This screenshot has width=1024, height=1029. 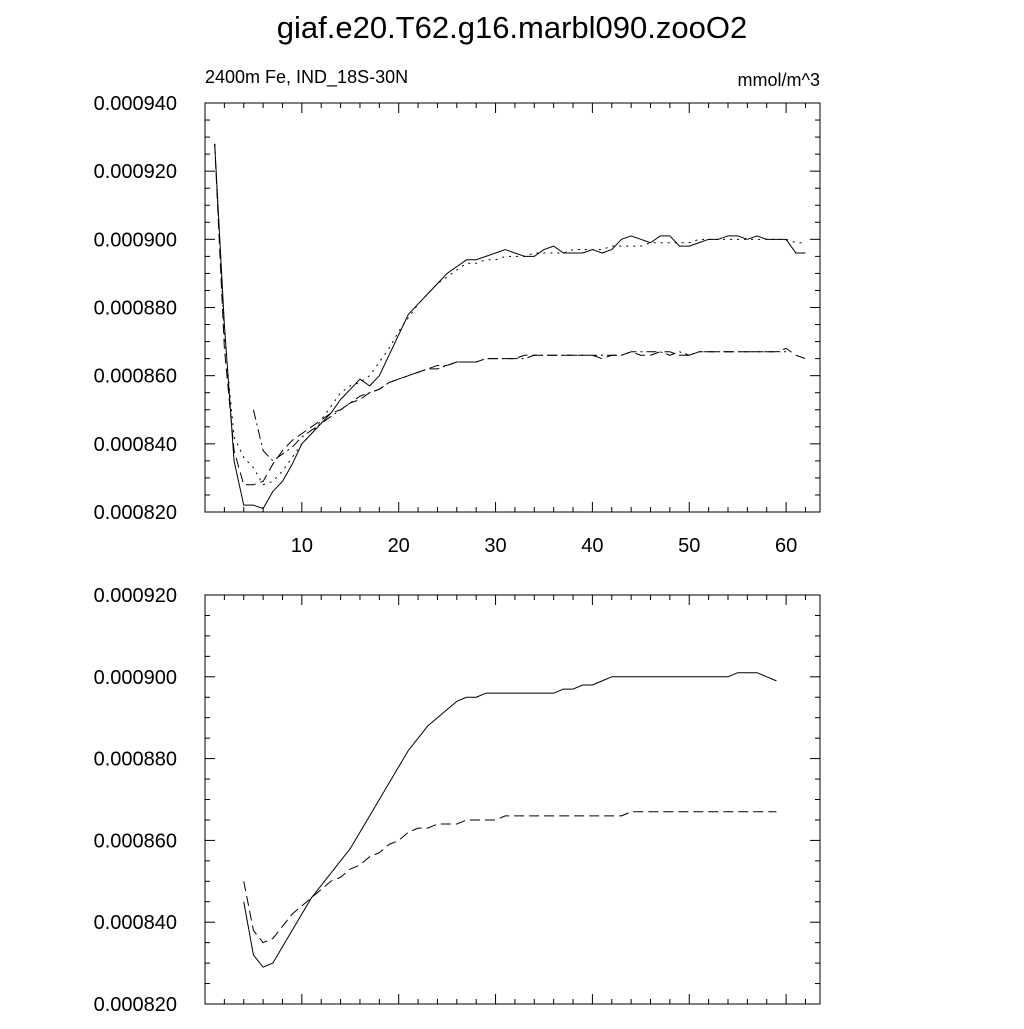 I want to click on series-line-dashdot, so click(x=519, y=406).